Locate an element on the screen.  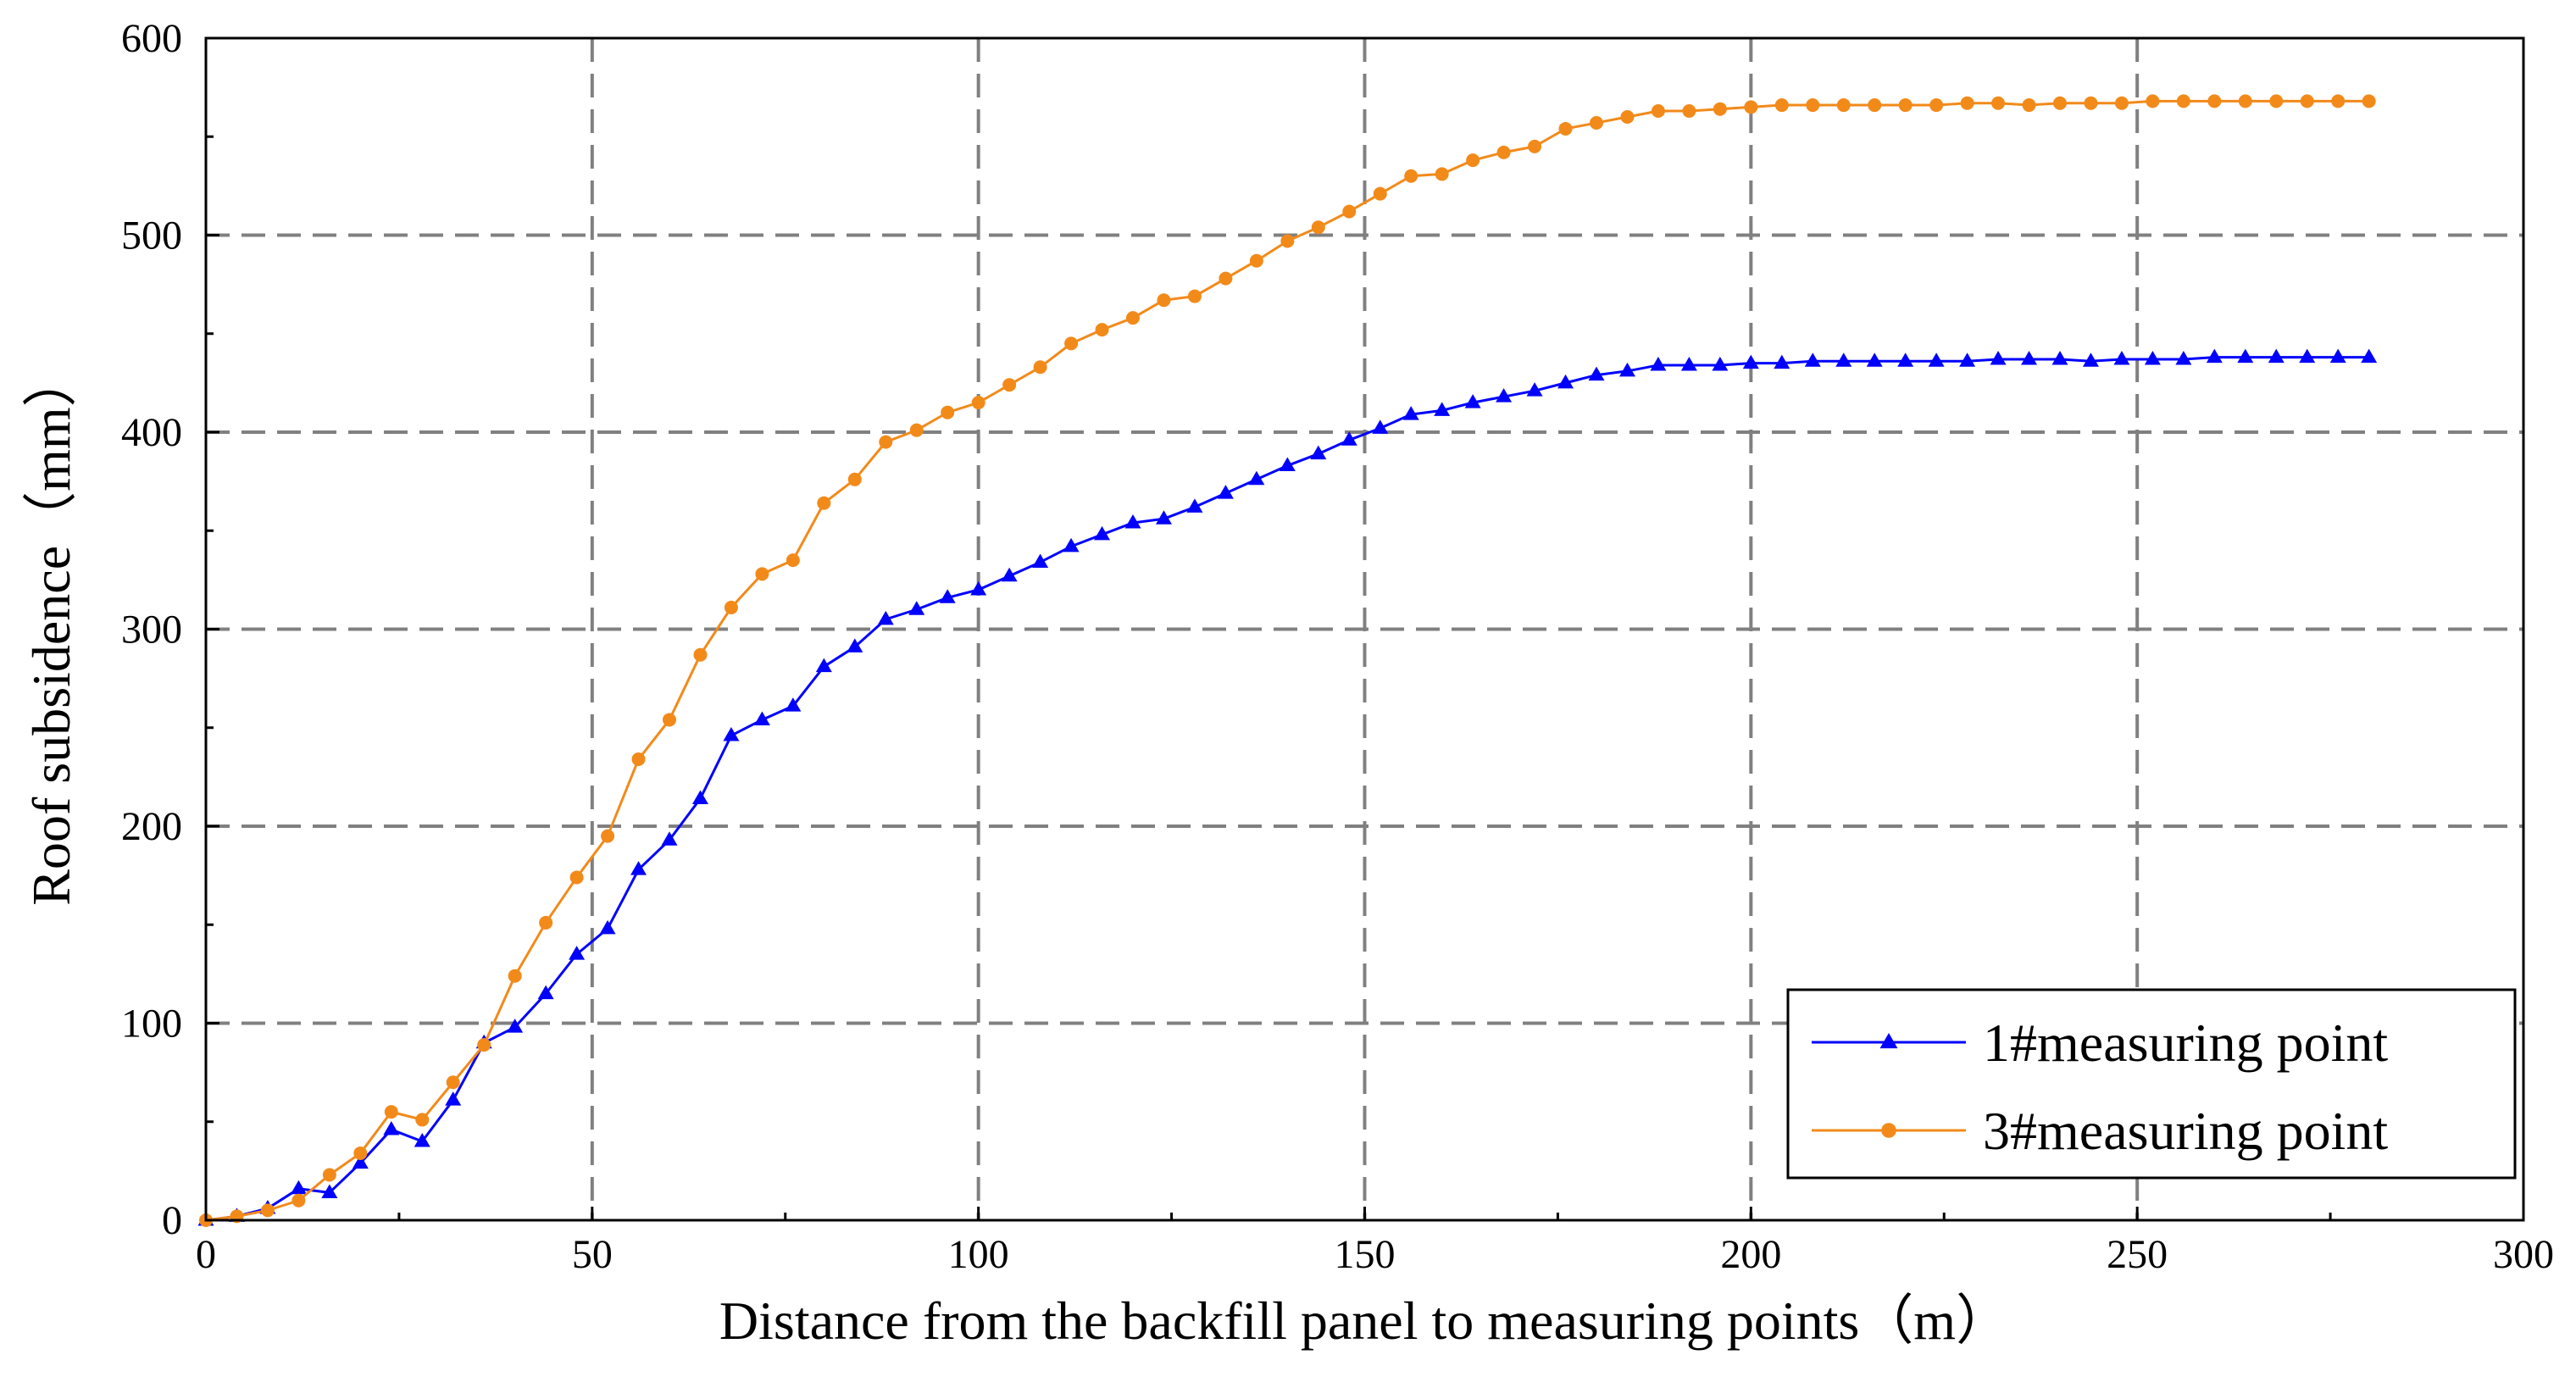
legend: 1#measuring point 3#measuring point is located at coordinates (2151, 1084).